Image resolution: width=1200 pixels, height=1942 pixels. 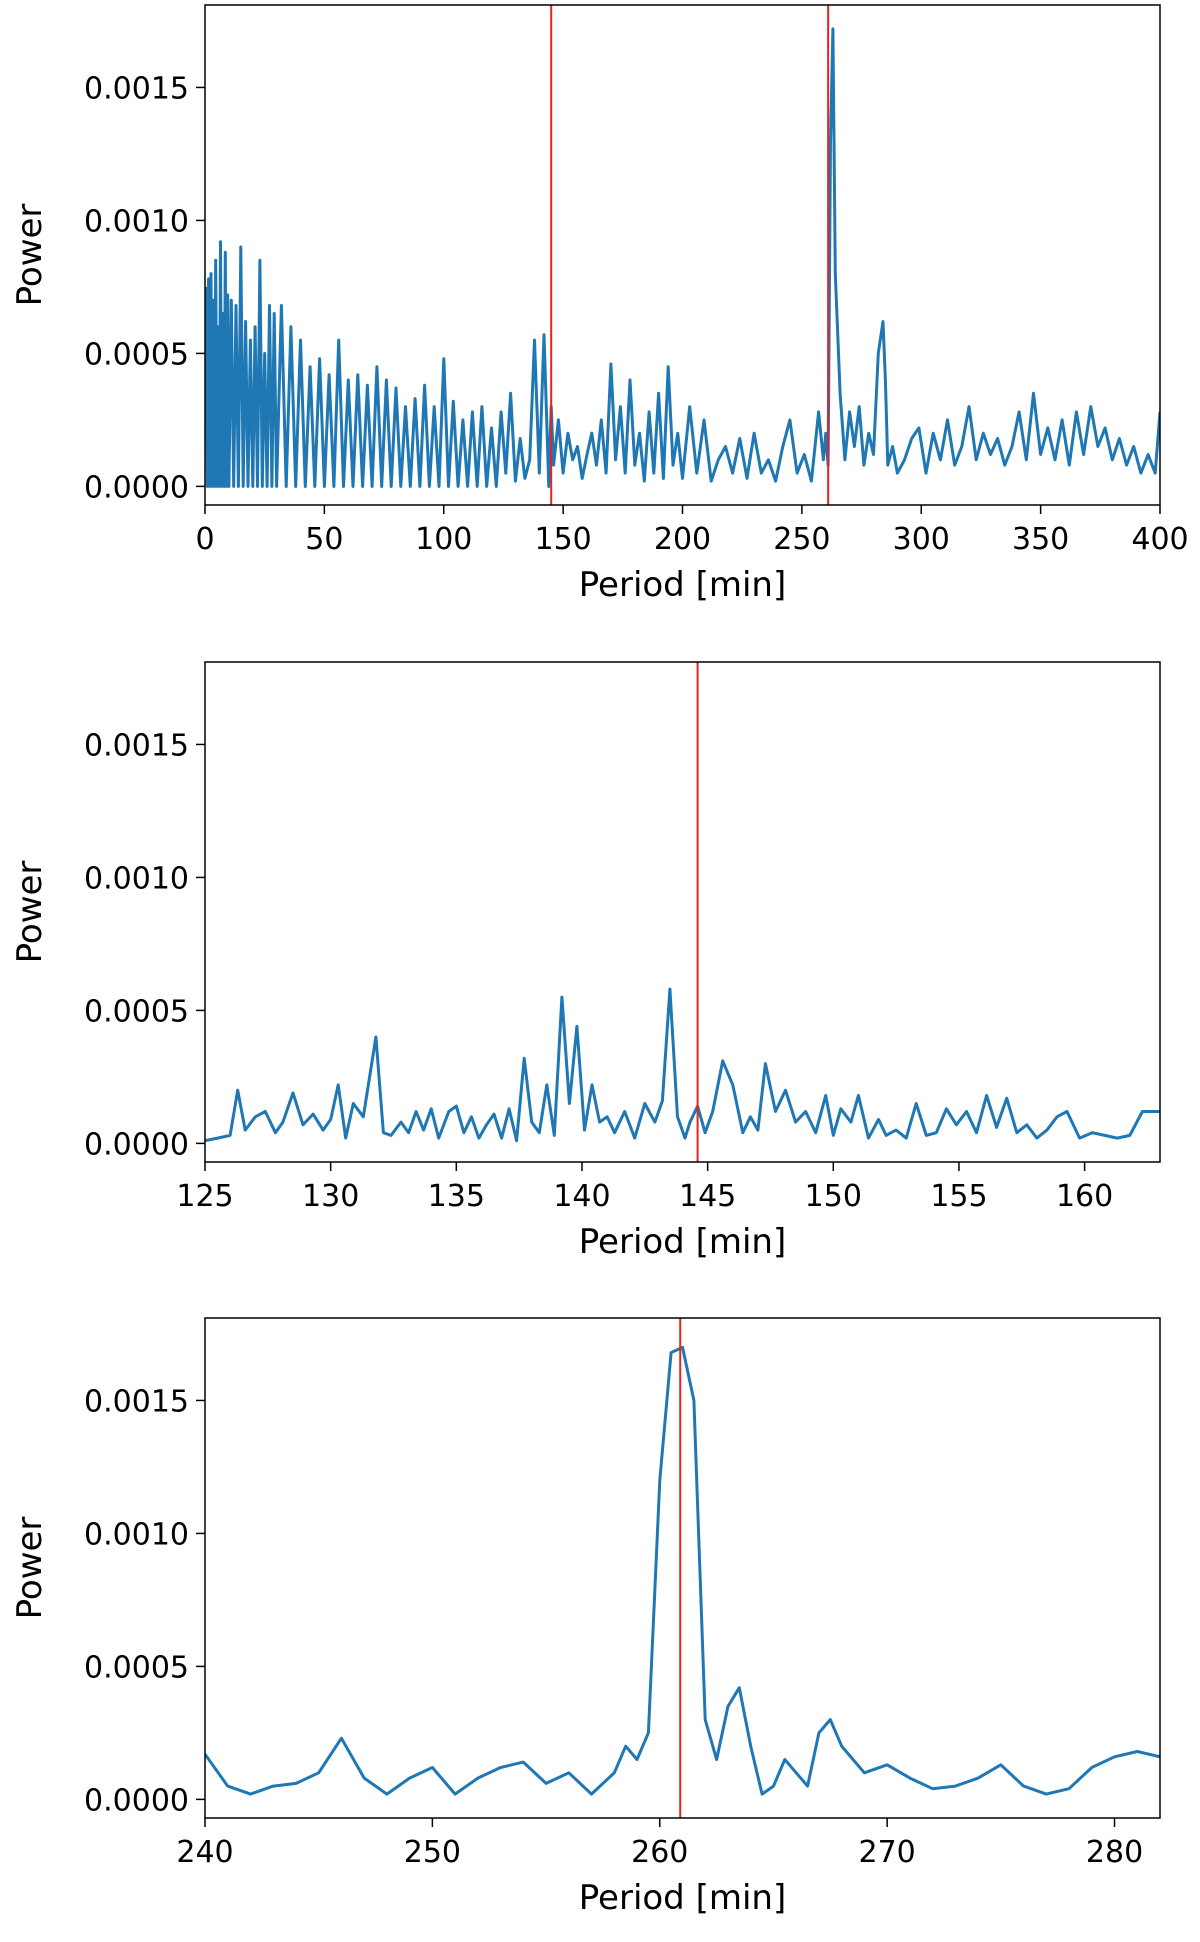 What do you see at coordinates (1040, 539) in the screenshot?
I see `x-tick-label: 350` at bounding box center [1040, 539].